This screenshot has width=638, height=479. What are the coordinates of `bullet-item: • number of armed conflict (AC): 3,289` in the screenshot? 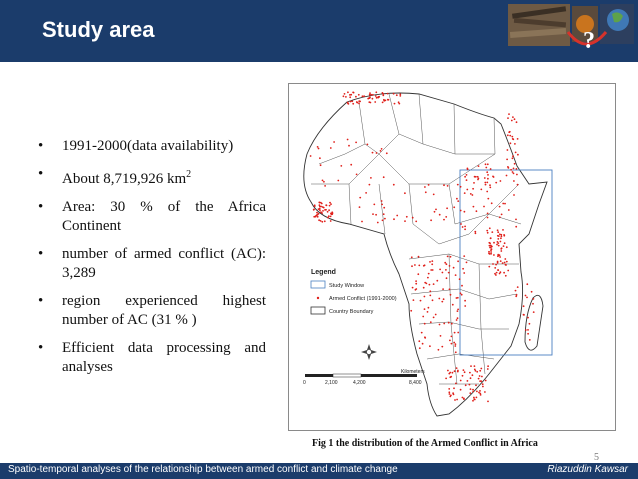 It's located at (152, 264).